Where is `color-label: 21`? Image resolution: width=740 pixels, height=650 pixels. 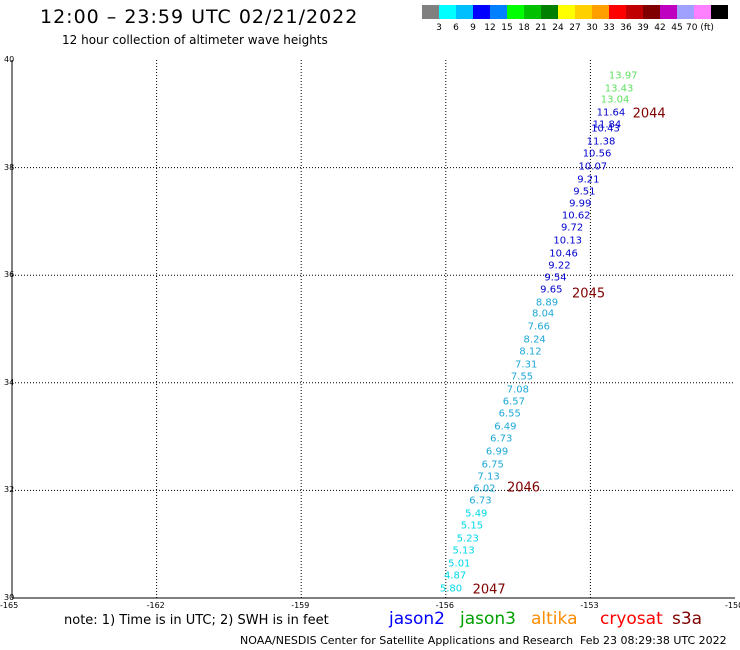
color-label: 21 is located at coordinates (541, 28).